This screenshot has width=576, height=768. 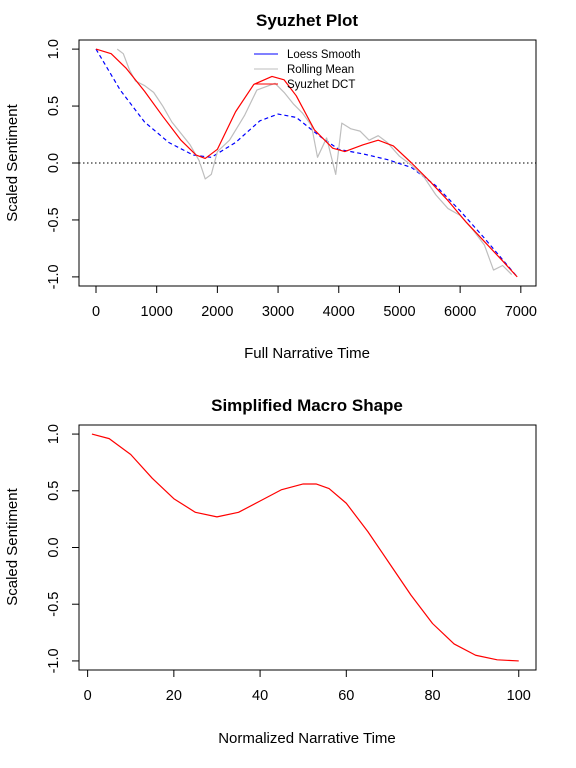 I want to click on legend-label-syuzhet-dct: Syuzhet DCT, so click(x=321, y=85).